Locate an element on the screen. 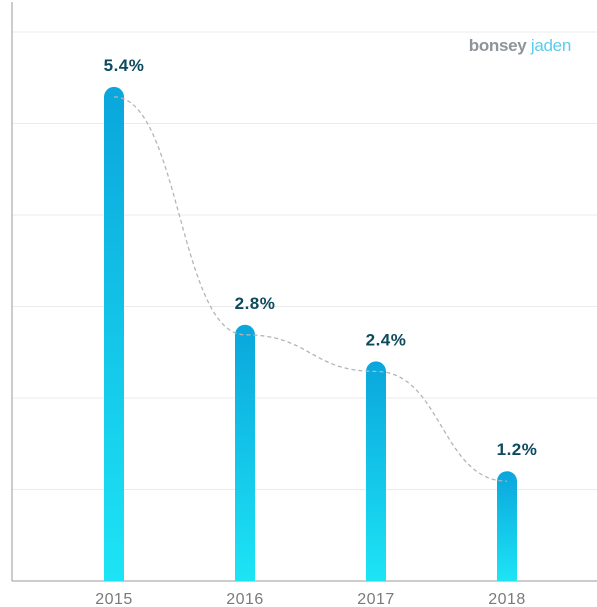  x-tick-2017: 2017 is located at coordinates (376, 599).